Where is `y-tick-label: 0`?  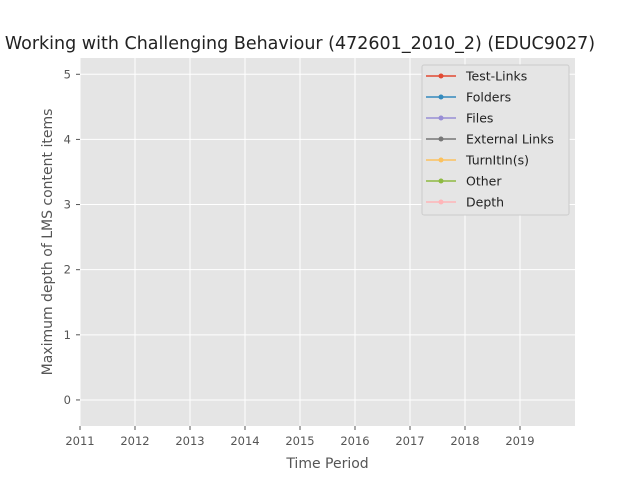
y-tick-label: 0 is located at coordinates (67, 400).